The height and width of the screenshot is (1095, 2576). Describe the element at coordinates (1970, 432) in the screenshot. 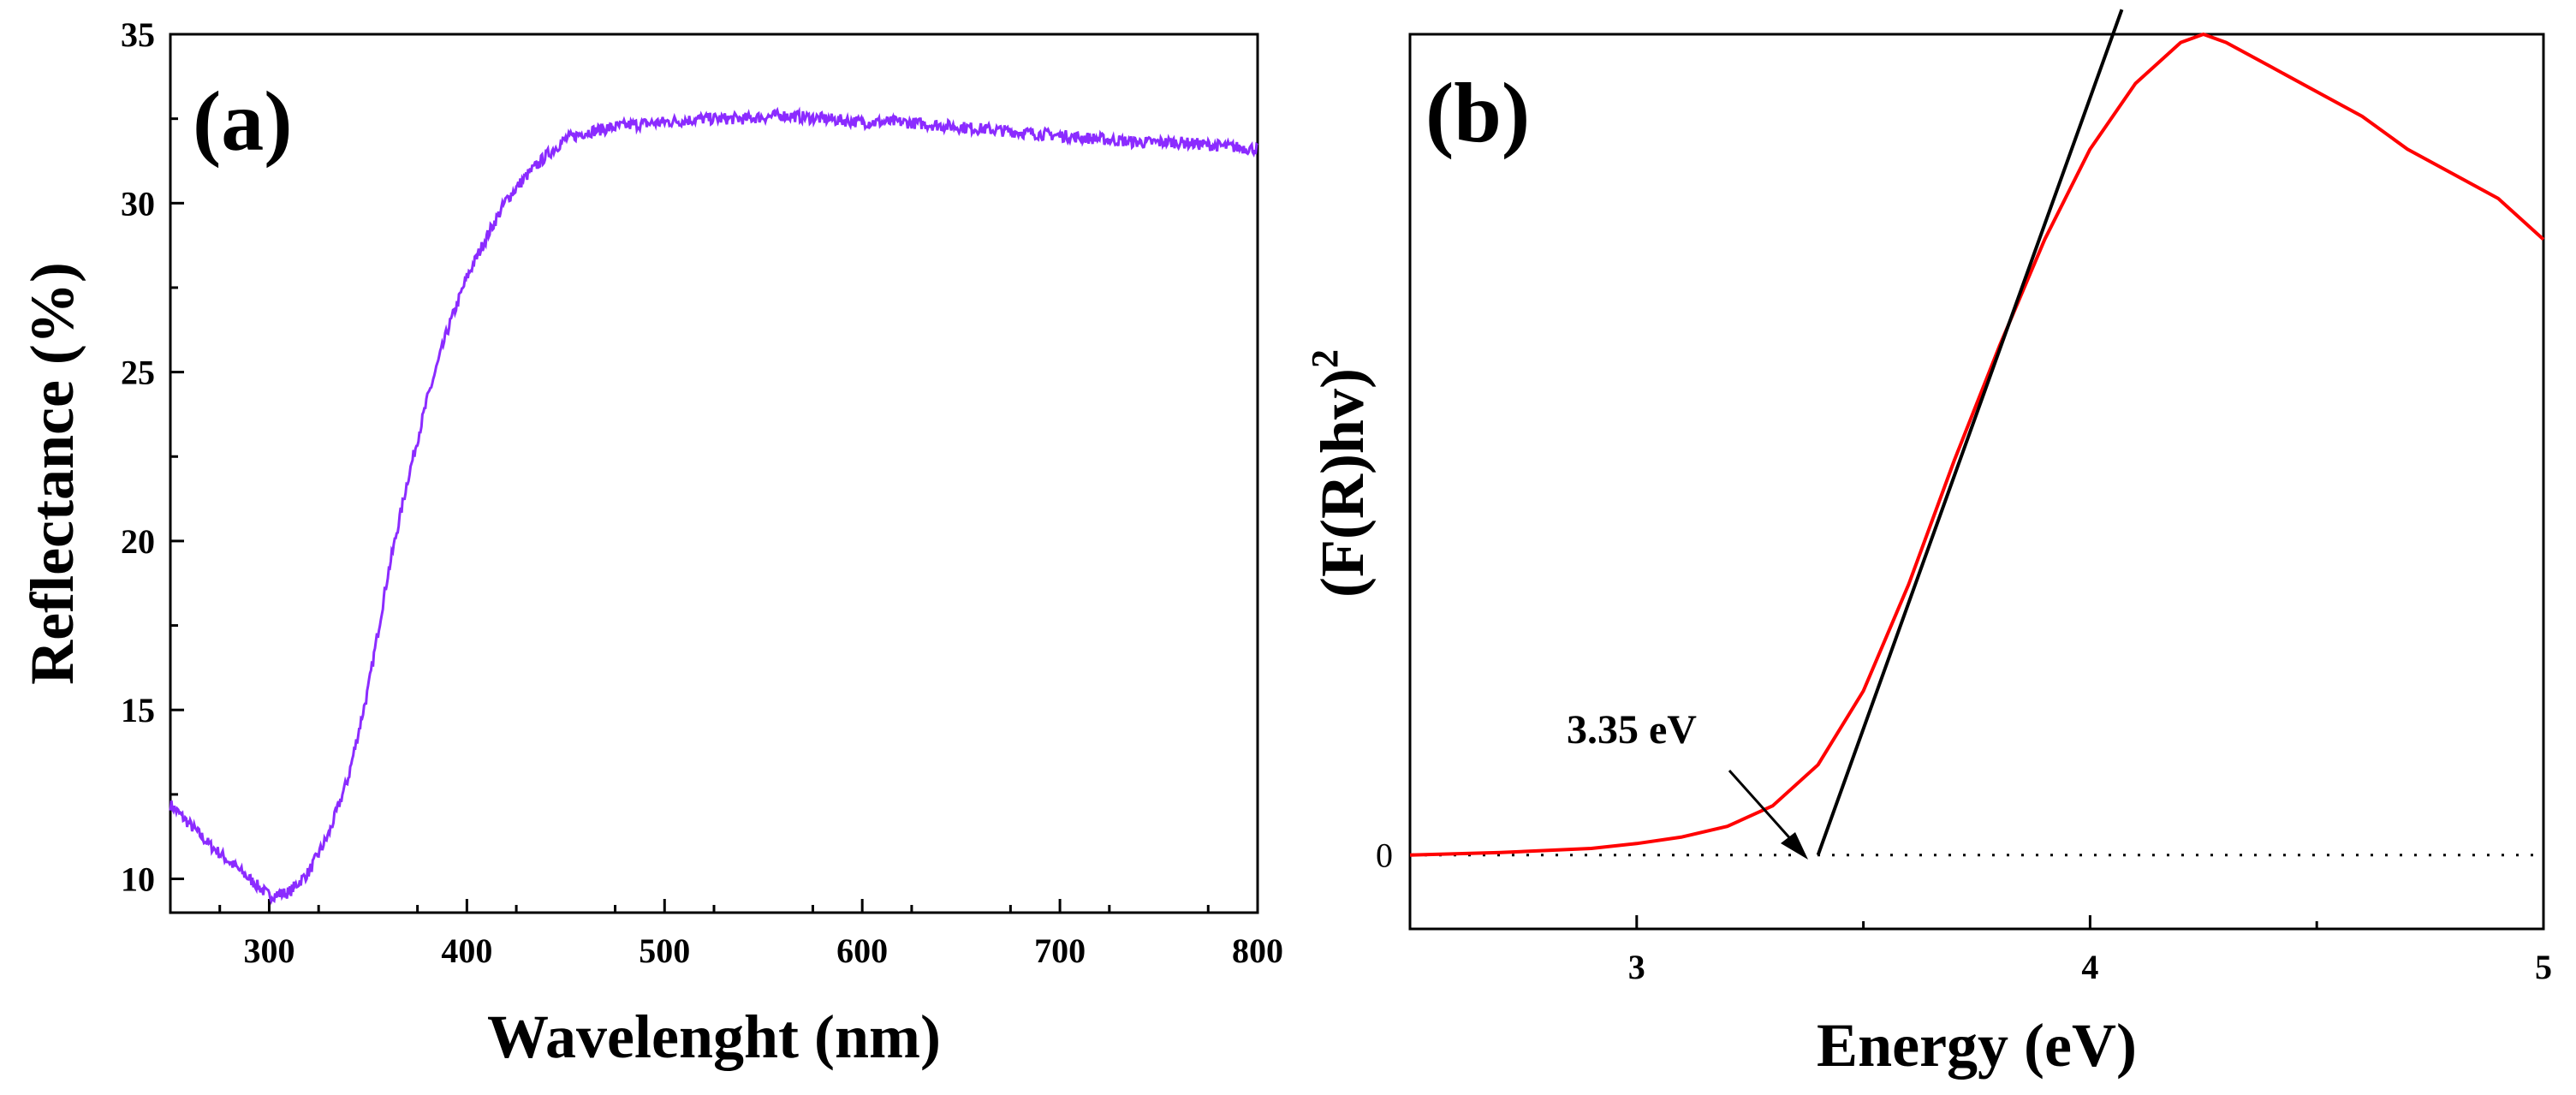

I see `tangent-fit-line` at that location.